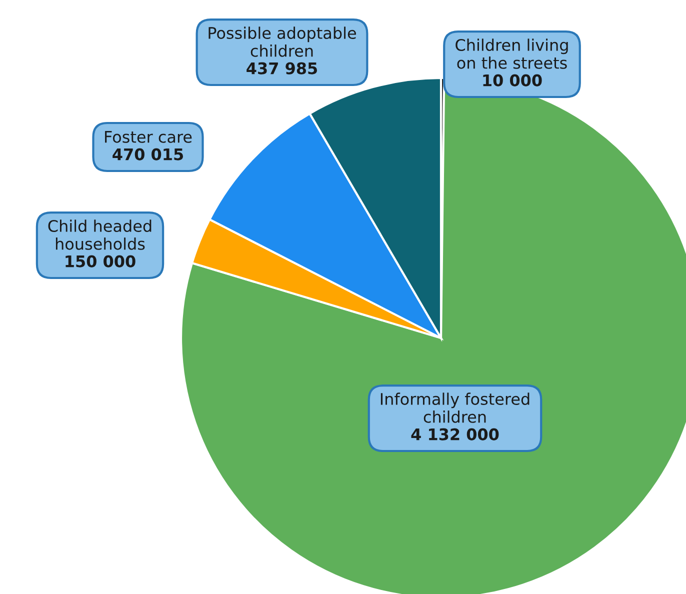  What do you see at coordinates (455, 407) in the screenshot?
I see `slice-label: Informally fostered children` at bounding box center [455, 407].